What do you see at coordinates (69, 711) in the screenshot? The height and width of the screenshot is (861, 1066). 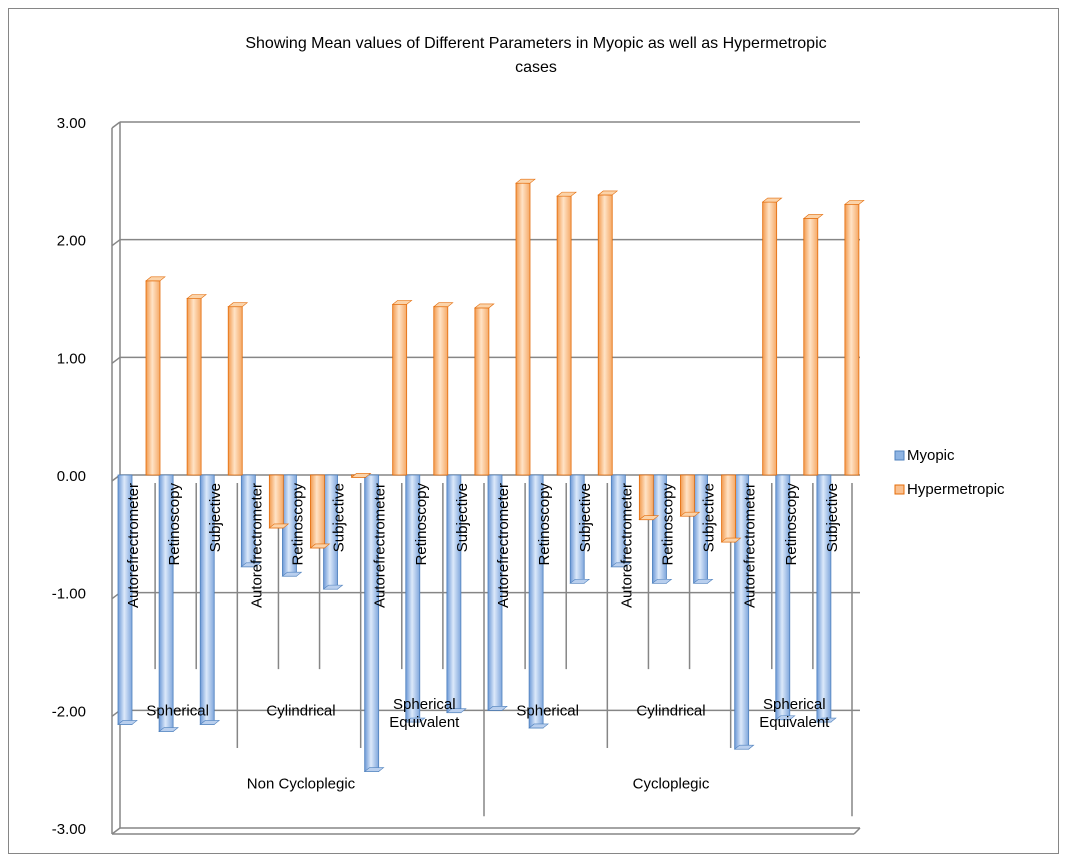 I see `y-tick-label: -2.00` at bounding box center [69, 711].